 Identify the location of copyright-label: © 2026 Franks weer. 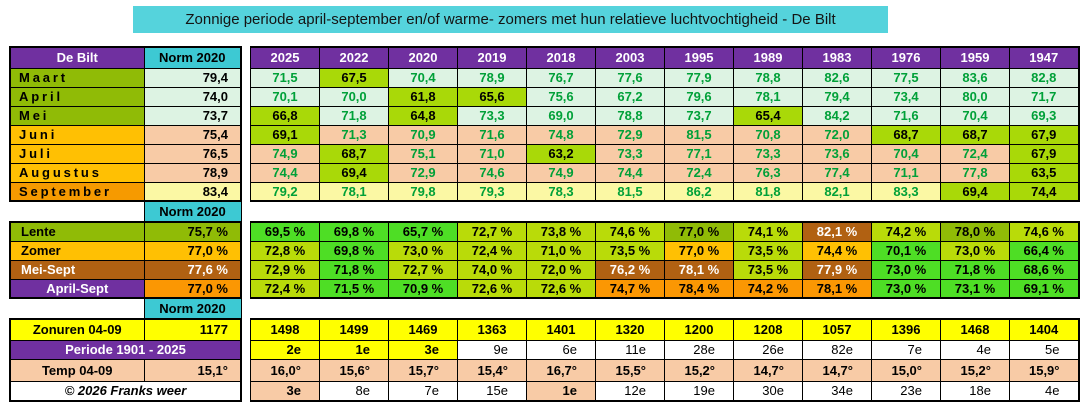
(125, 391).